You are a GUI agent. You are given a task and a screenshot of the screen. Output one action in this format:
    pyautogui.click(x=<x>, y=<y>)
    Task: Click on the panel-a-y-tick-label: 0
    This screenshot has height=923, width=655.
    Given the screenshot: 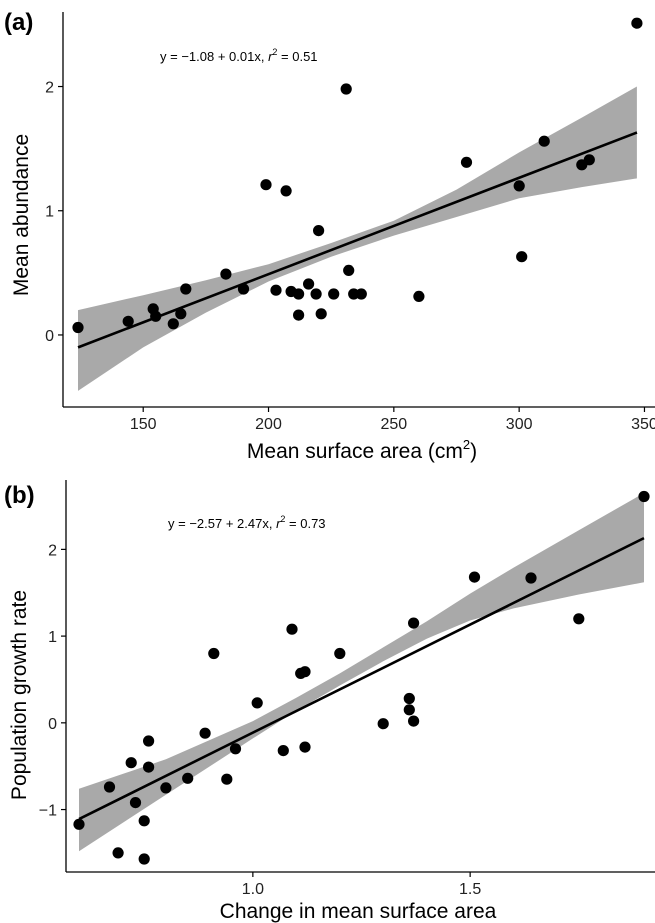 What is the action you would take?
    pyautogui.click(x=49, y=336)
    